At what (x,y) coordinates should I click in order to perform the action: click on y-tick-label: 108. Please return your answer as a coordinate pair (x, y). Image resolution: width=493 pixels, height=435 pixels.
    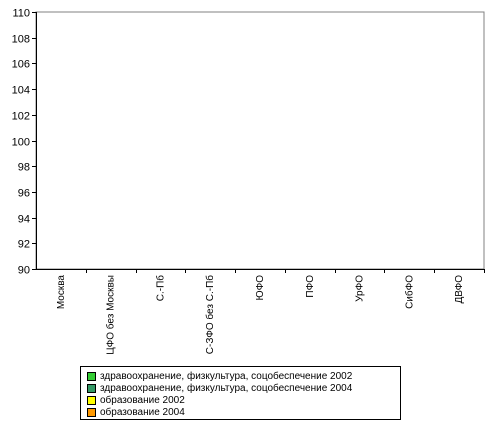
    Looking at the image, I should click on (21, 40).